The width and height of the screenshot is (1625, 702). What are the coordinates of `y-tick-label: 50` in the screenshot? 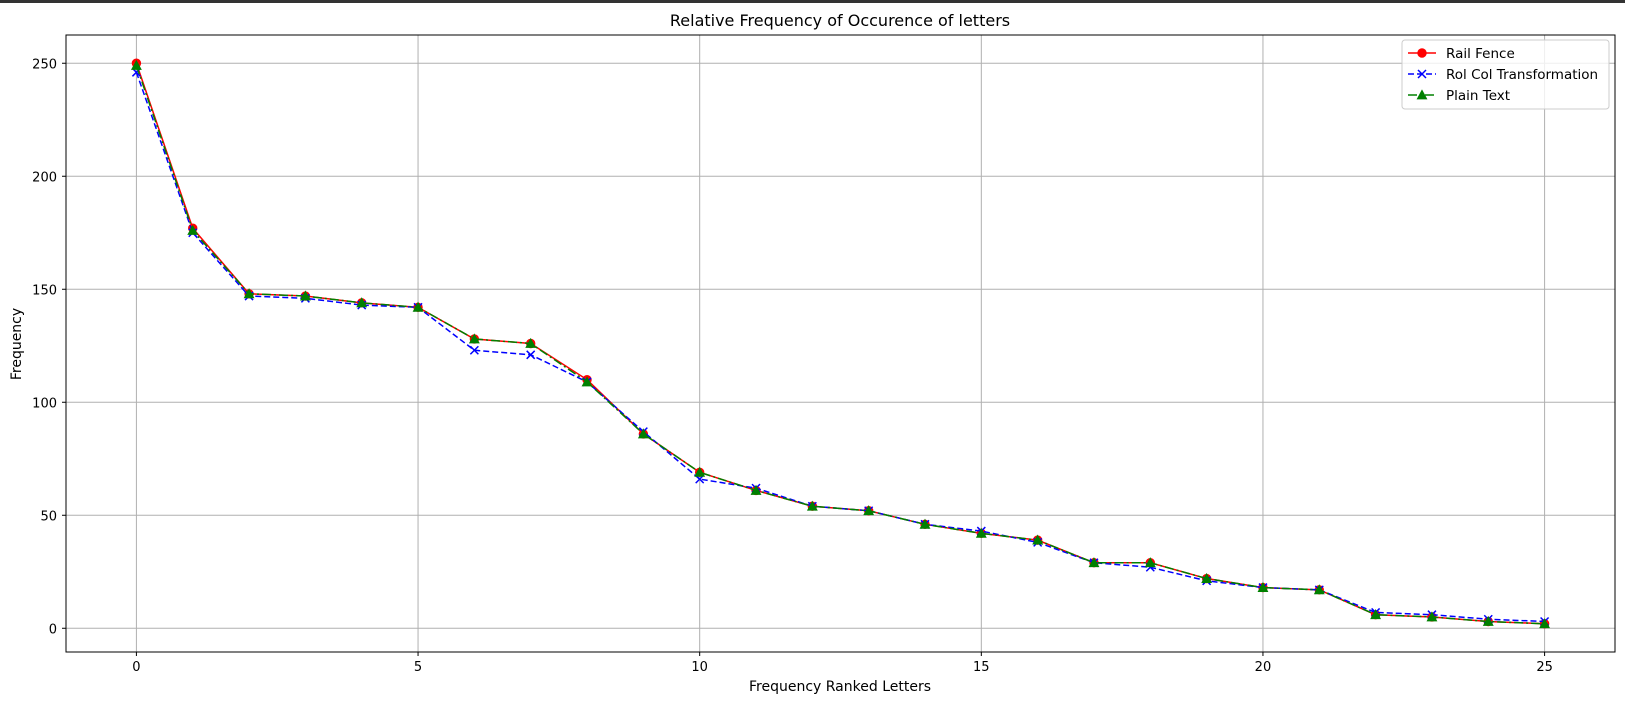 It's located at (48, 516).